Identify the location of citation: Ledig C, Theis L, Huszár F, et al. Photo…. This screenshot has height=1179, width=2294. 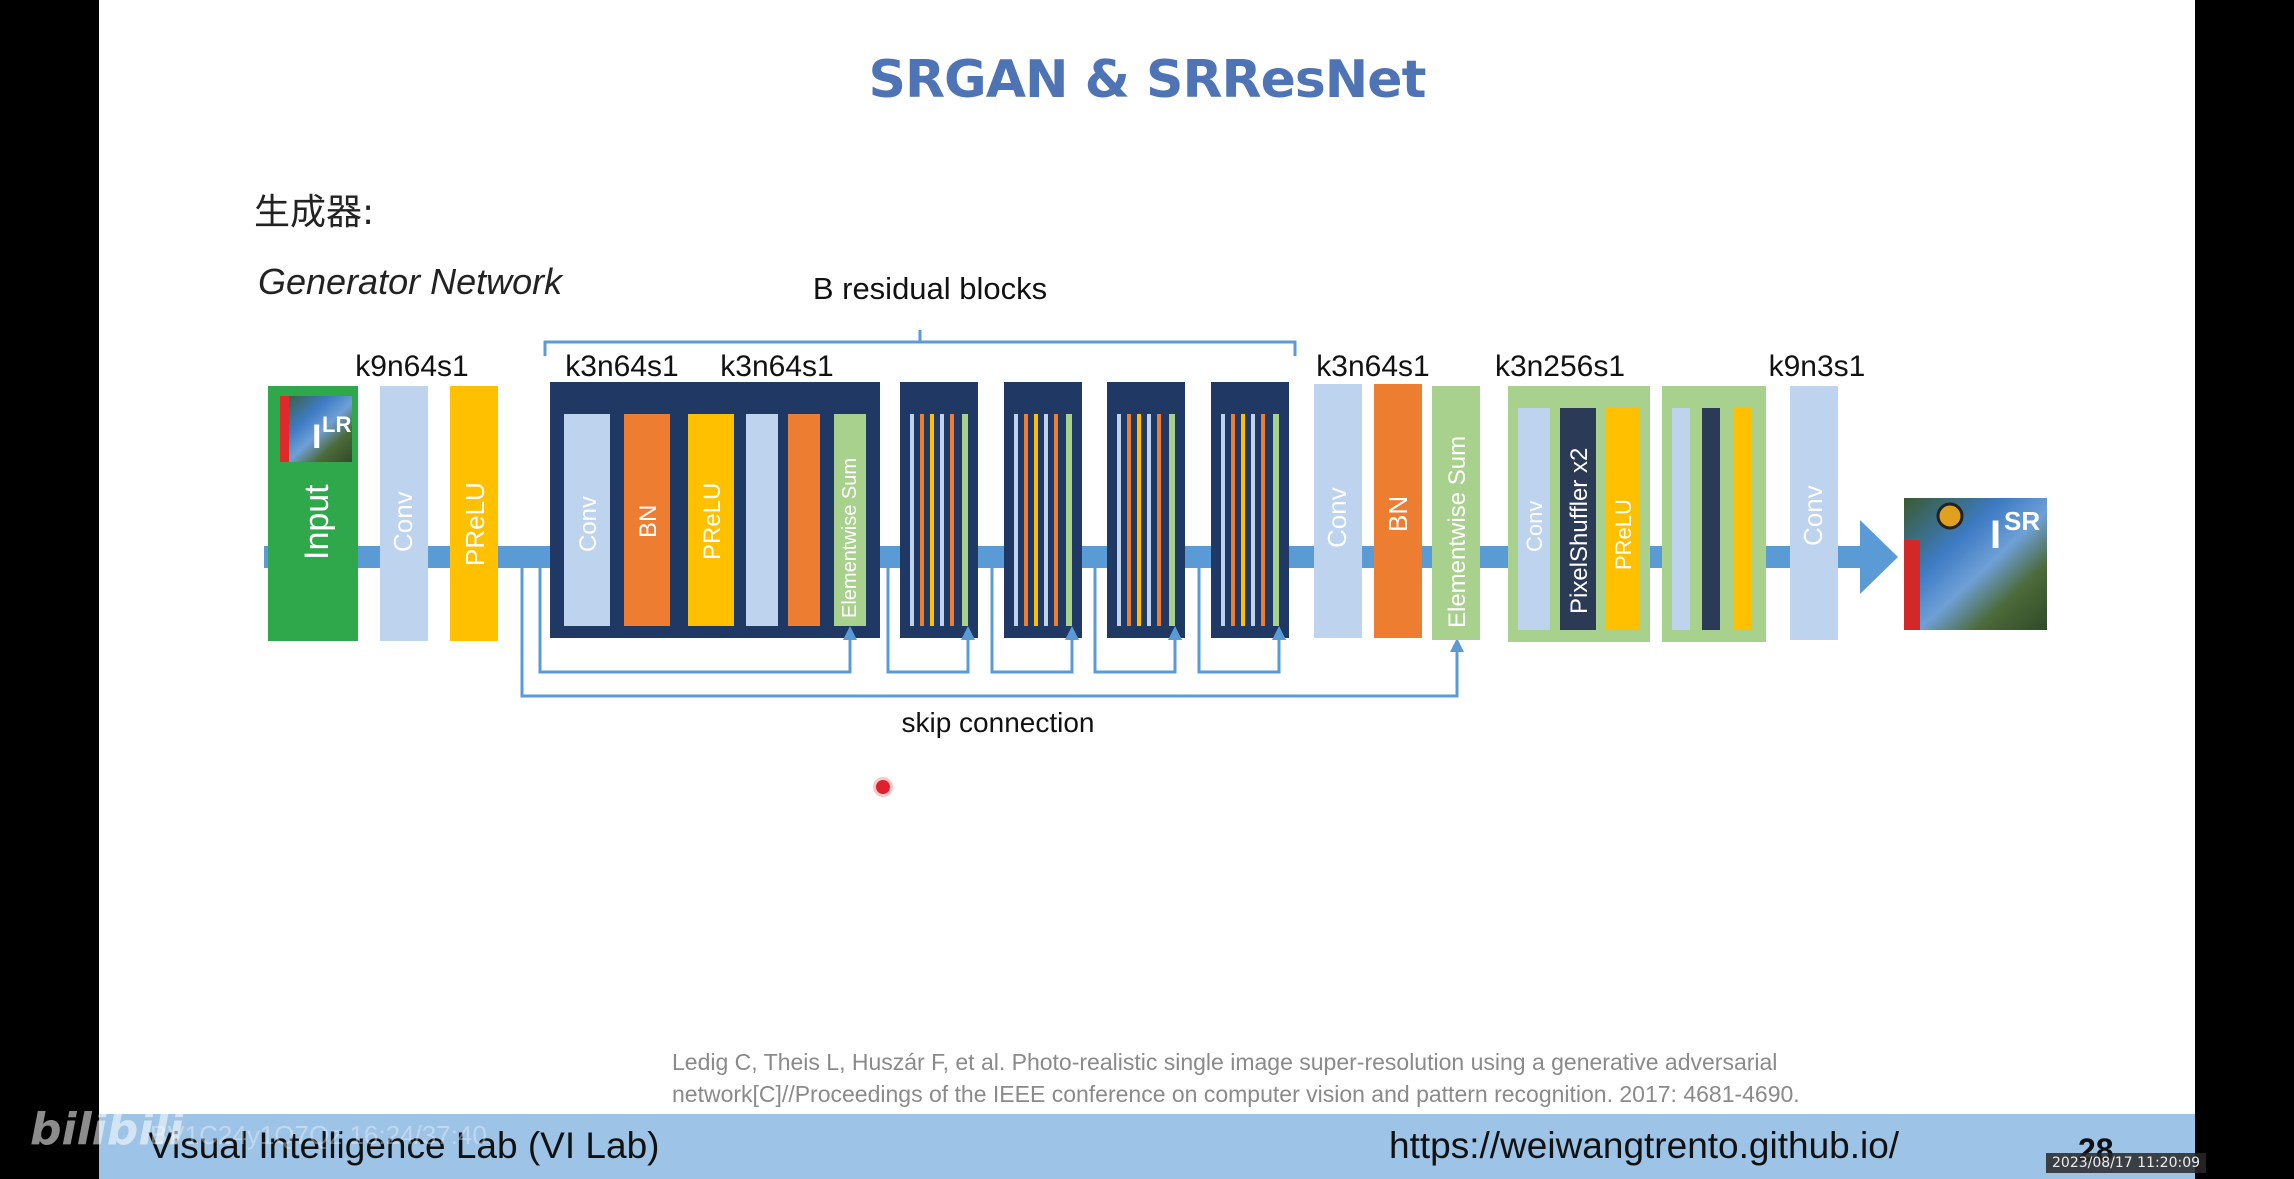
(1322, 1078).